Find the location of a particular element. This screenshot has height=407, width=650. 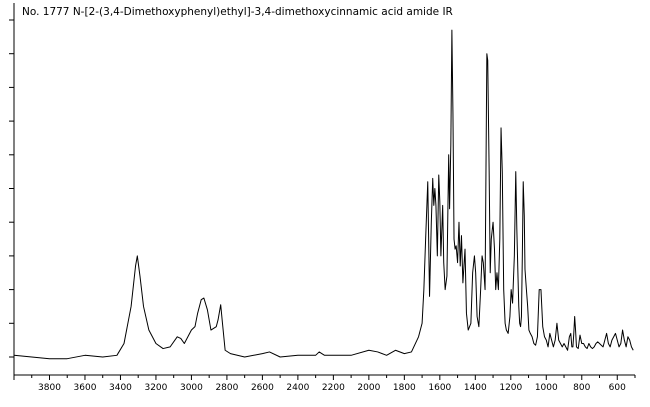

y-axis is located at coordinates (12, 189).